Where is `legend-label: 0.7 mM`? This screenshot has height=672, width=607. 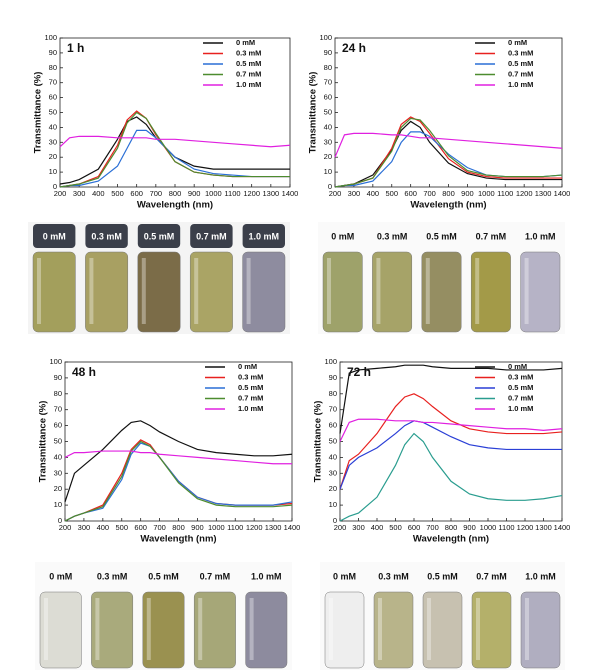 legend-label: 0.7 mM is located at coordinates (250, 397).